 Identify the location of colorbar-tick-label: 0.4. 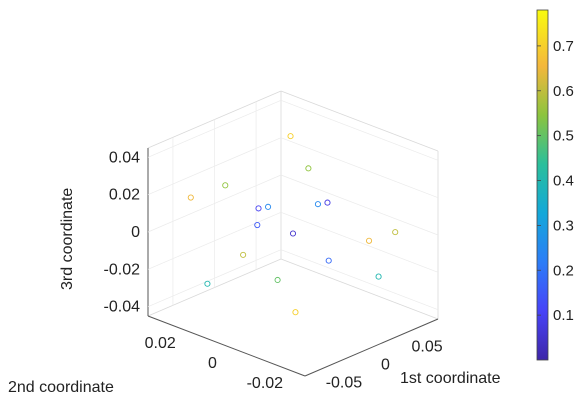
(563, 181).